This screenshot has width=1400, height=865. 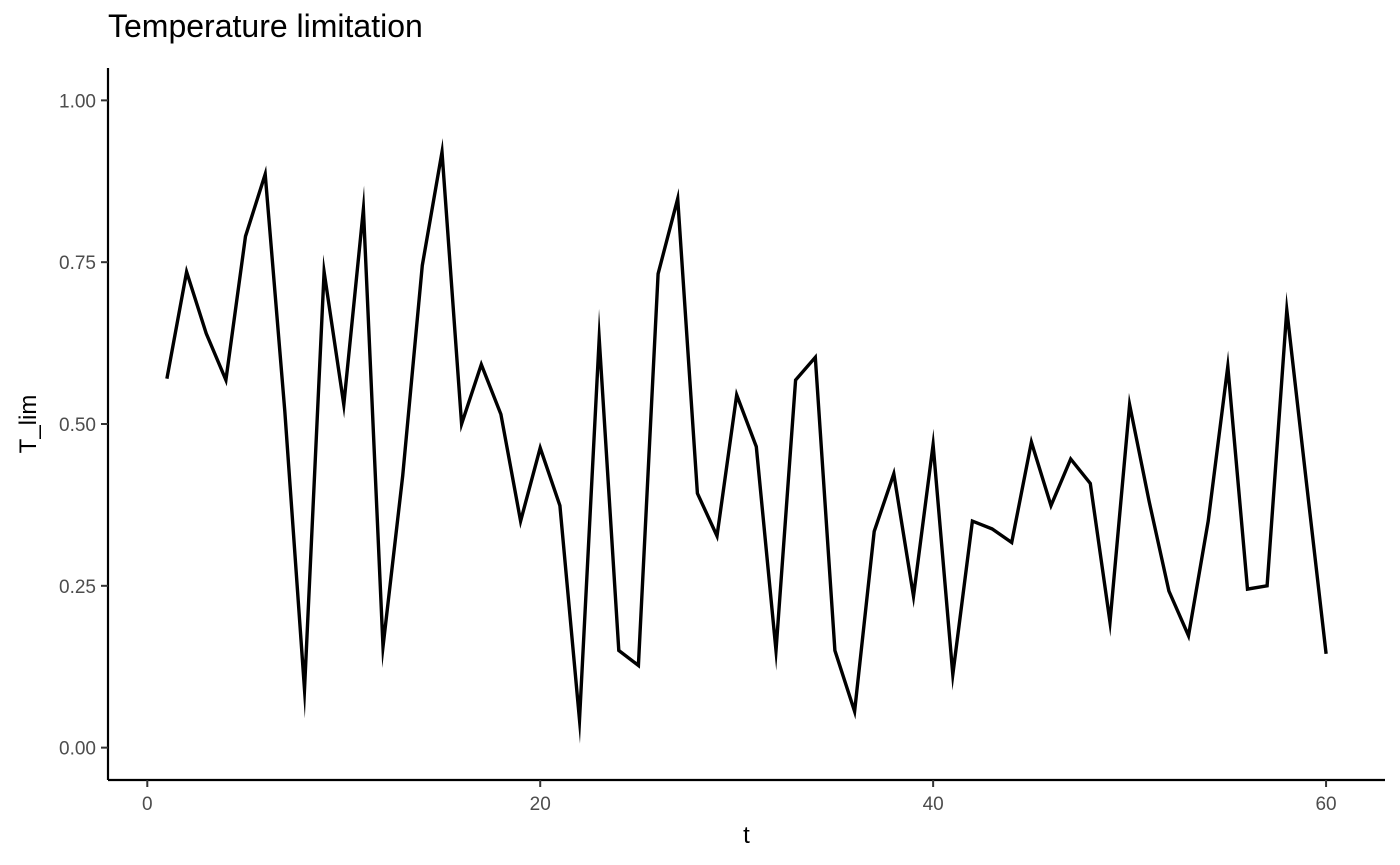 I want to click on y-tick-label: 0.25, so click(x=77, y=587).